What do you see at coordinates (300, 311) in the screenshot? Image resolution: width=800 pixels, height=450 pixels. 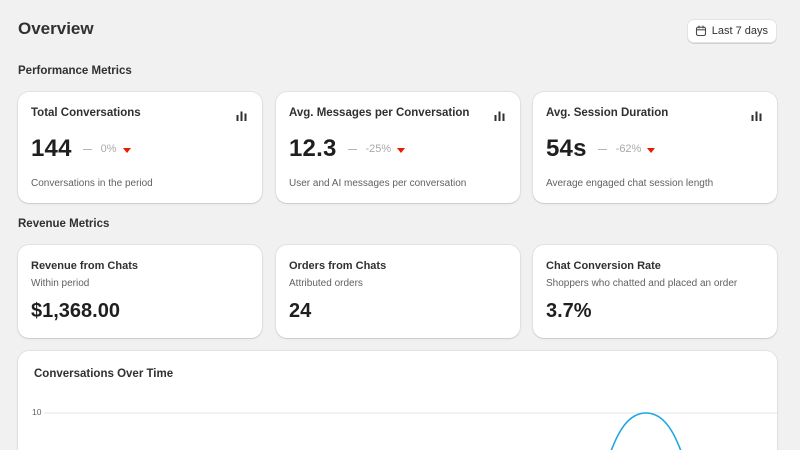 I see `metric-value: 24` at bounding box center [300, 311].